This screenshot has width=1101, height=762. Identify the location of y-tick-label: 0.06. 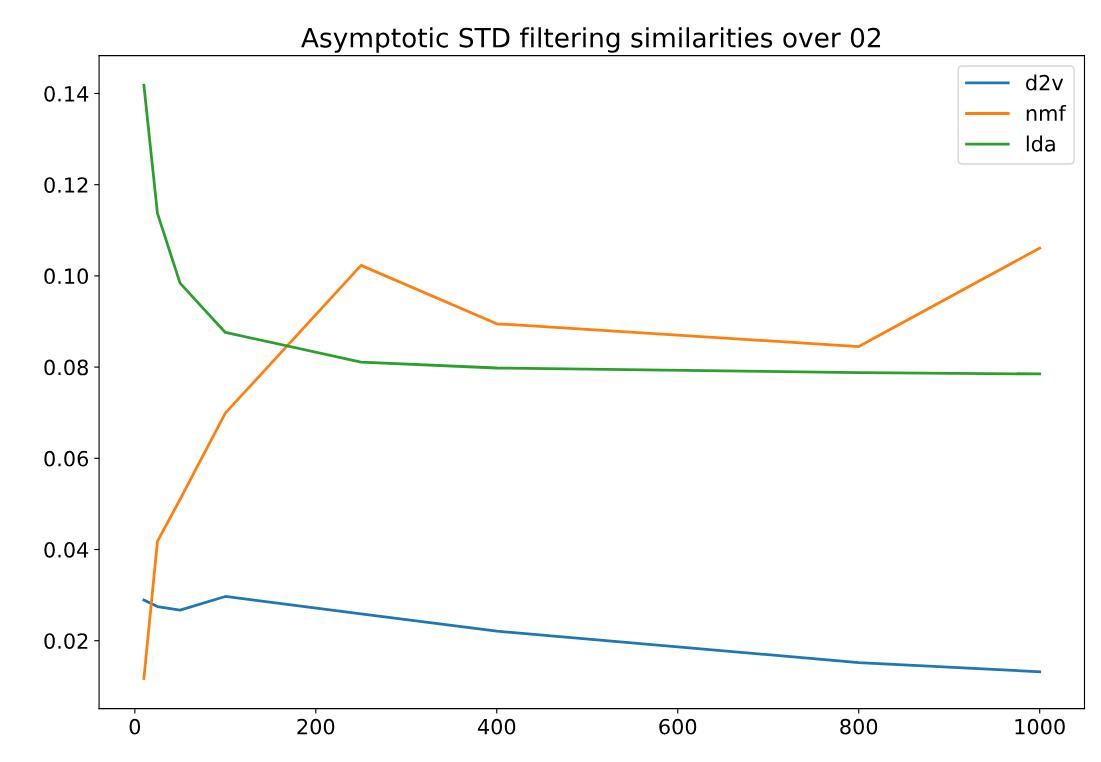
(66, 458).